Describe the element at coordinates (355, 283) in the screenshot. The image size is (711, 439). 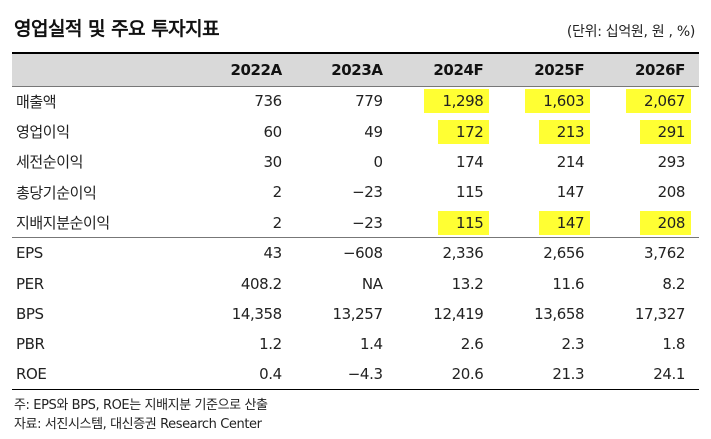
I see `table-row: PER 408.2 NA 13.2 11.6 8.2` at that location.